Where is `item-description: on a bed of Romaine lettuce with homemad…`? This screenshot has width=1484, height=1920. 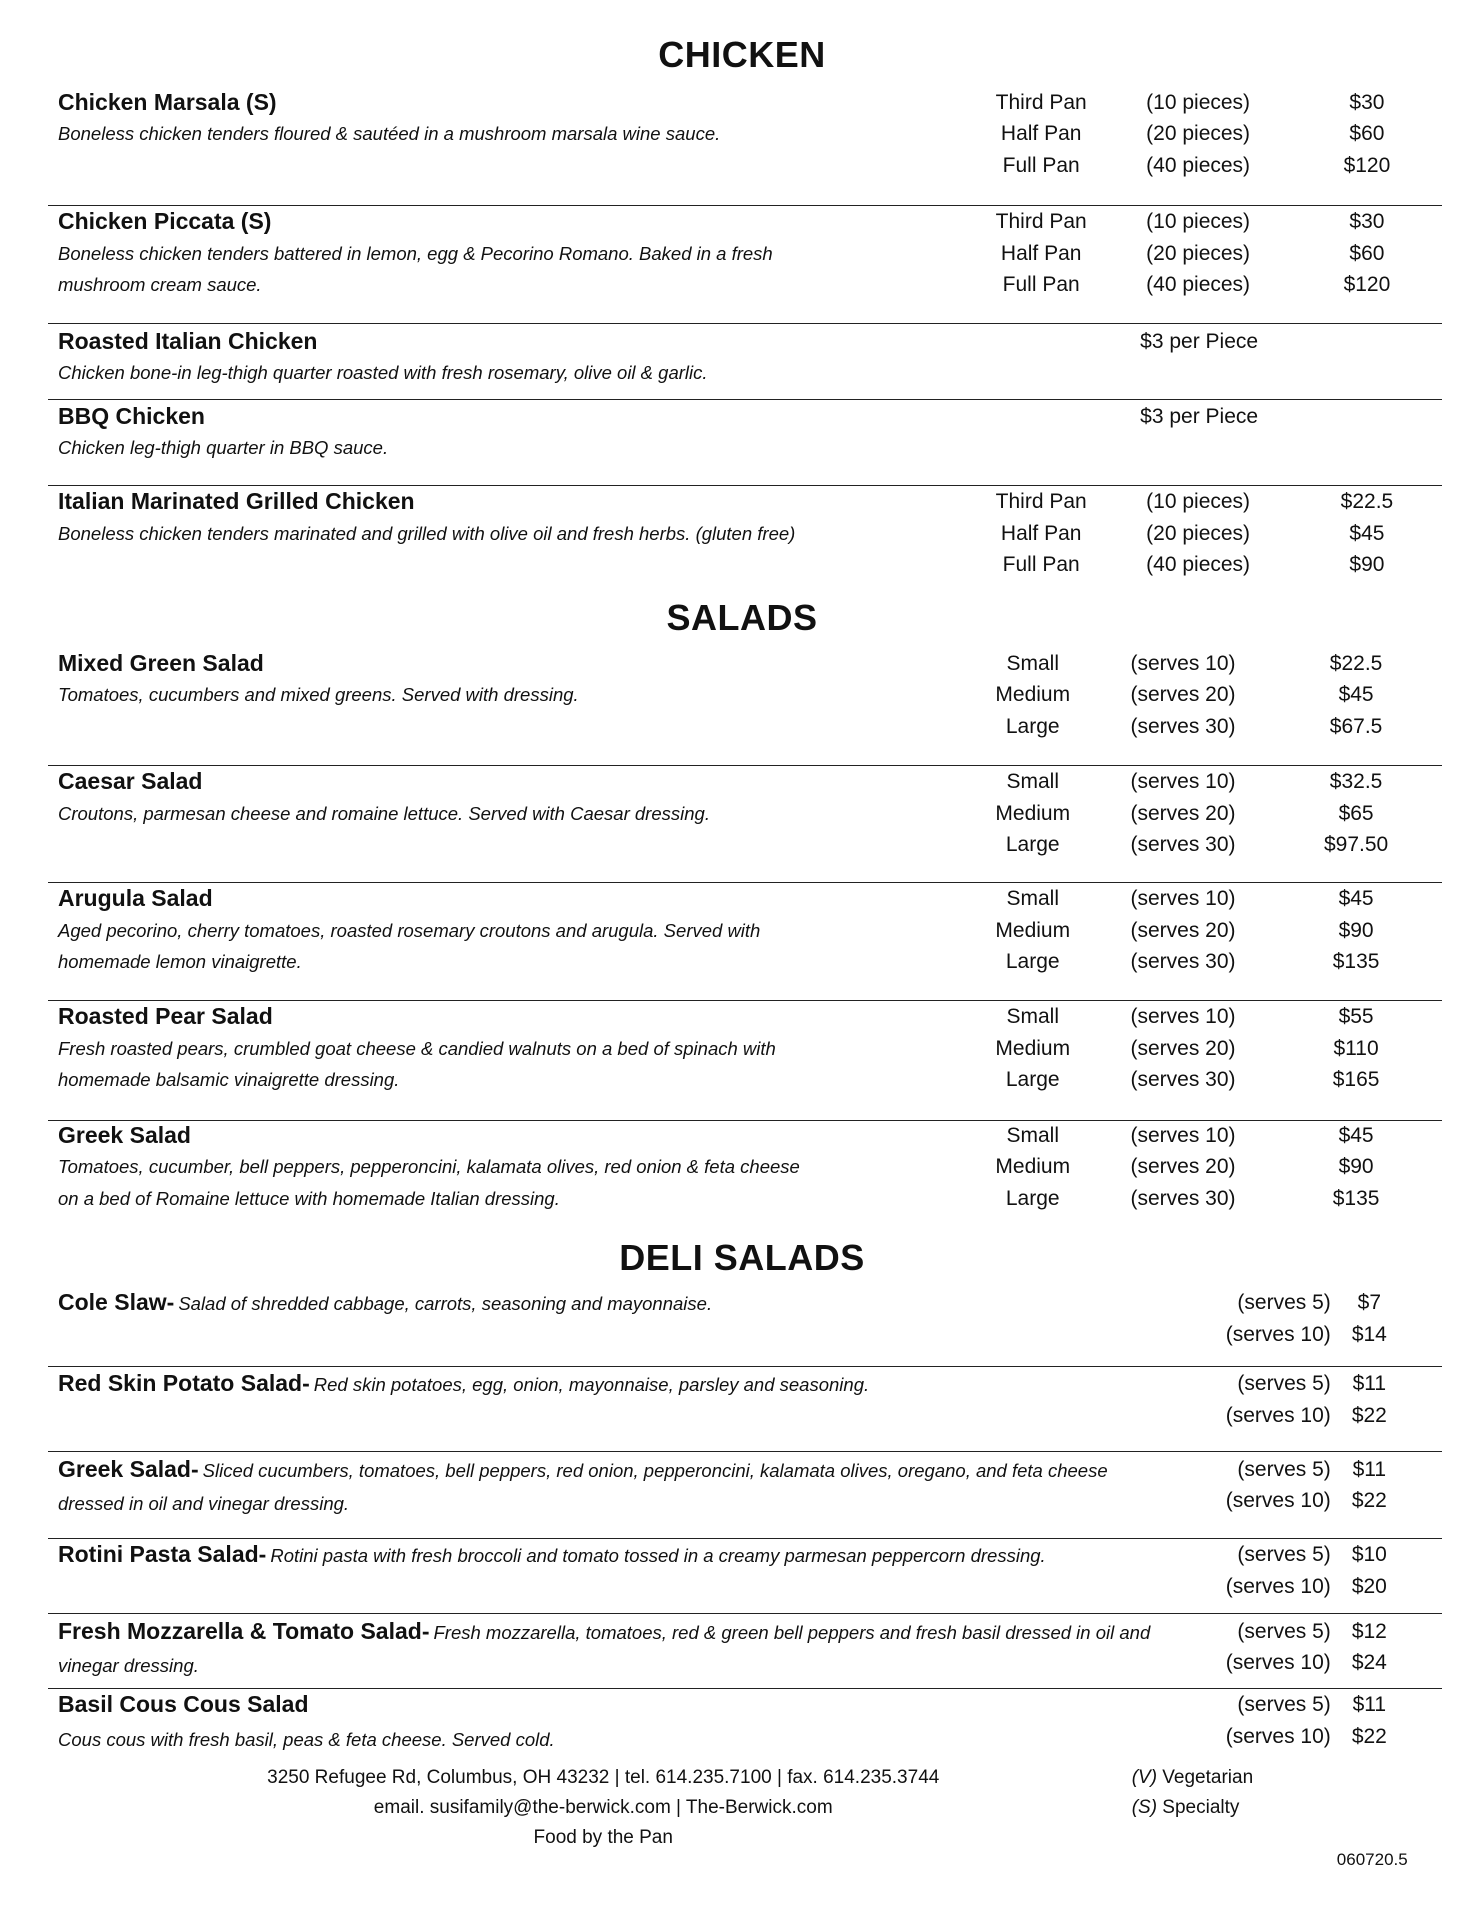 item-description: on a bed of Romaine lettuce with homemad… is located at coordinates (309, 1198).